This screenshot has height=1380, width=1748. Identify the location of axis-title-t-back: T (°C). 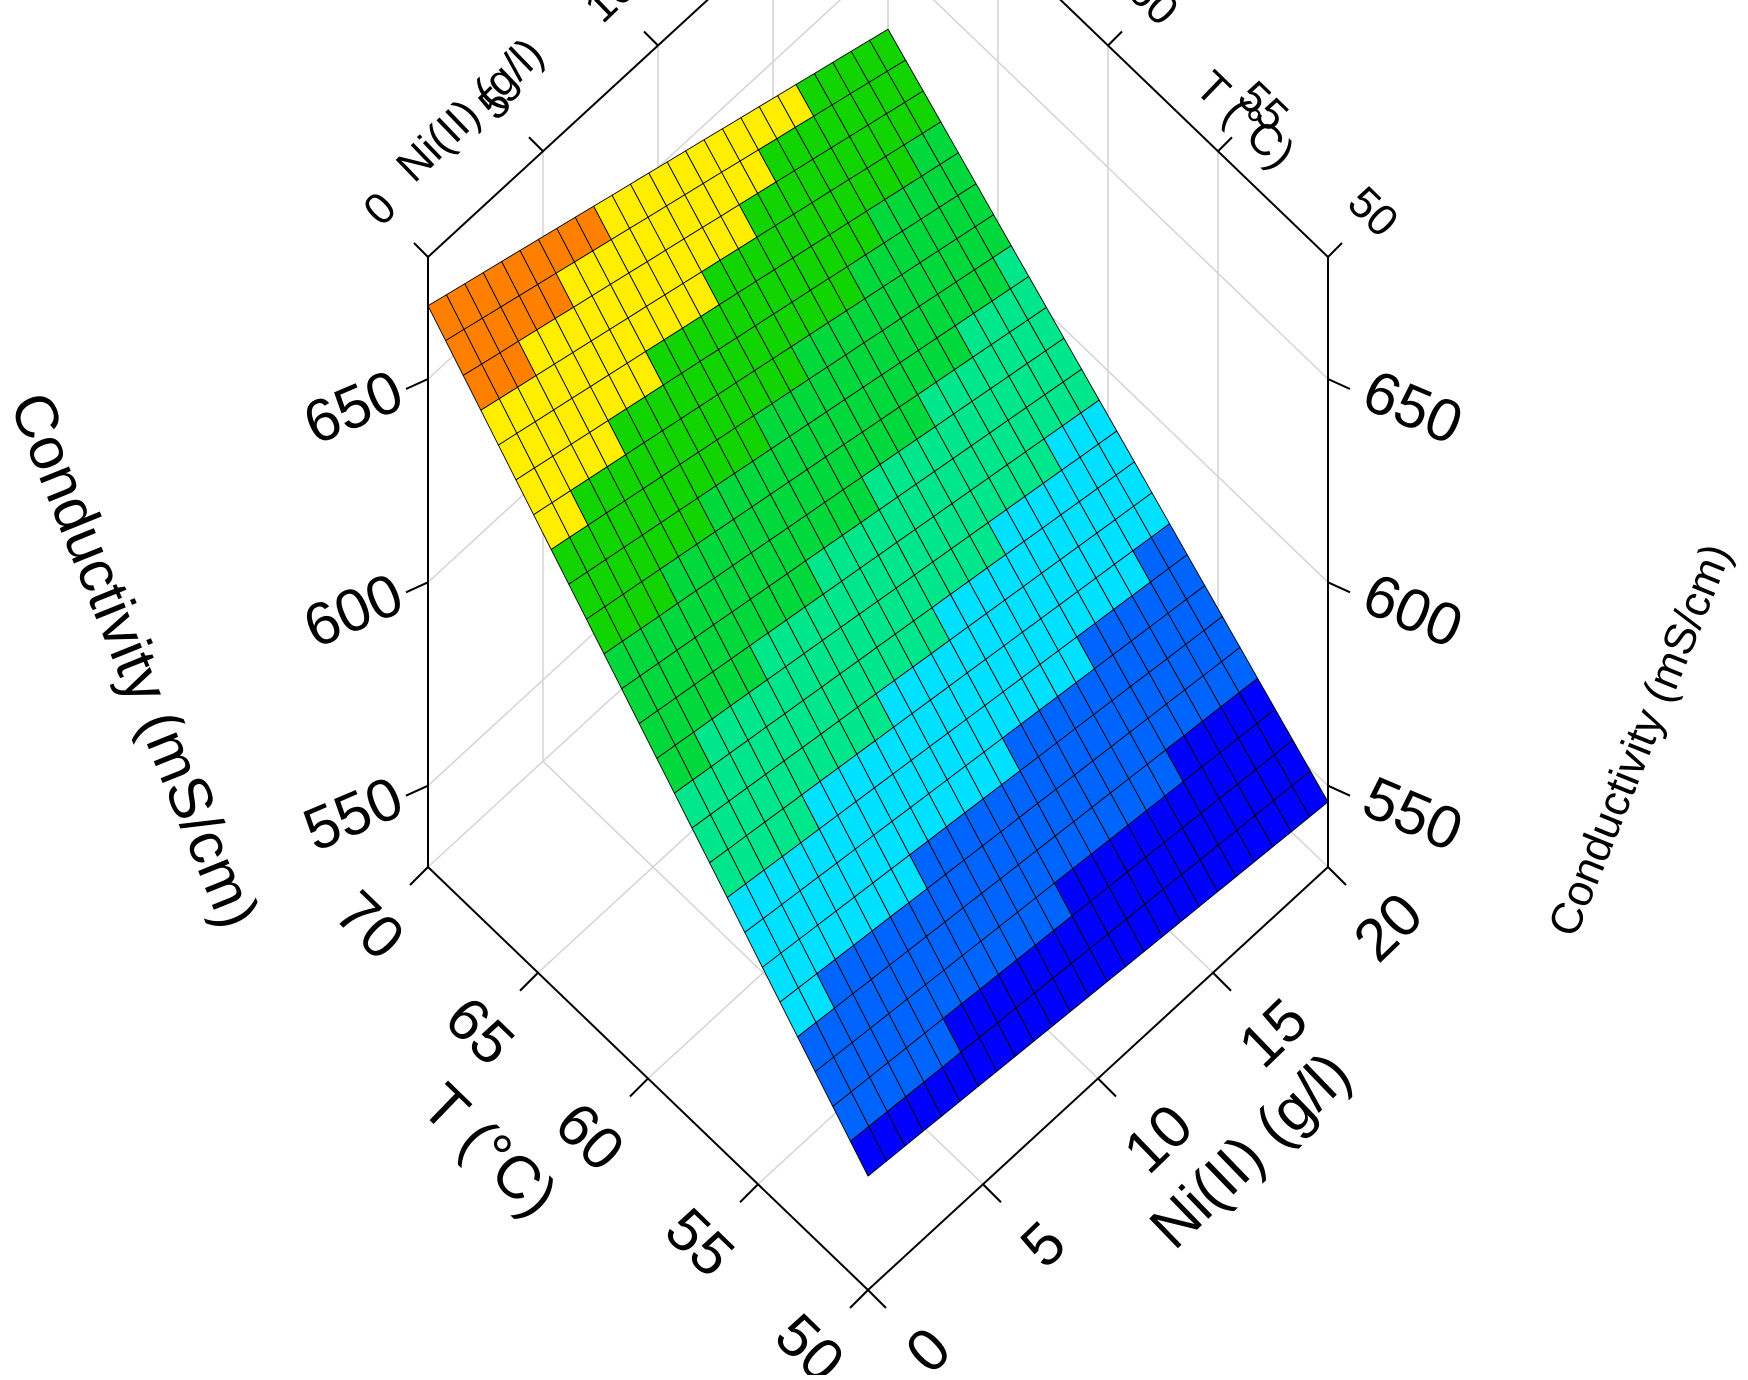
(1245, 120).